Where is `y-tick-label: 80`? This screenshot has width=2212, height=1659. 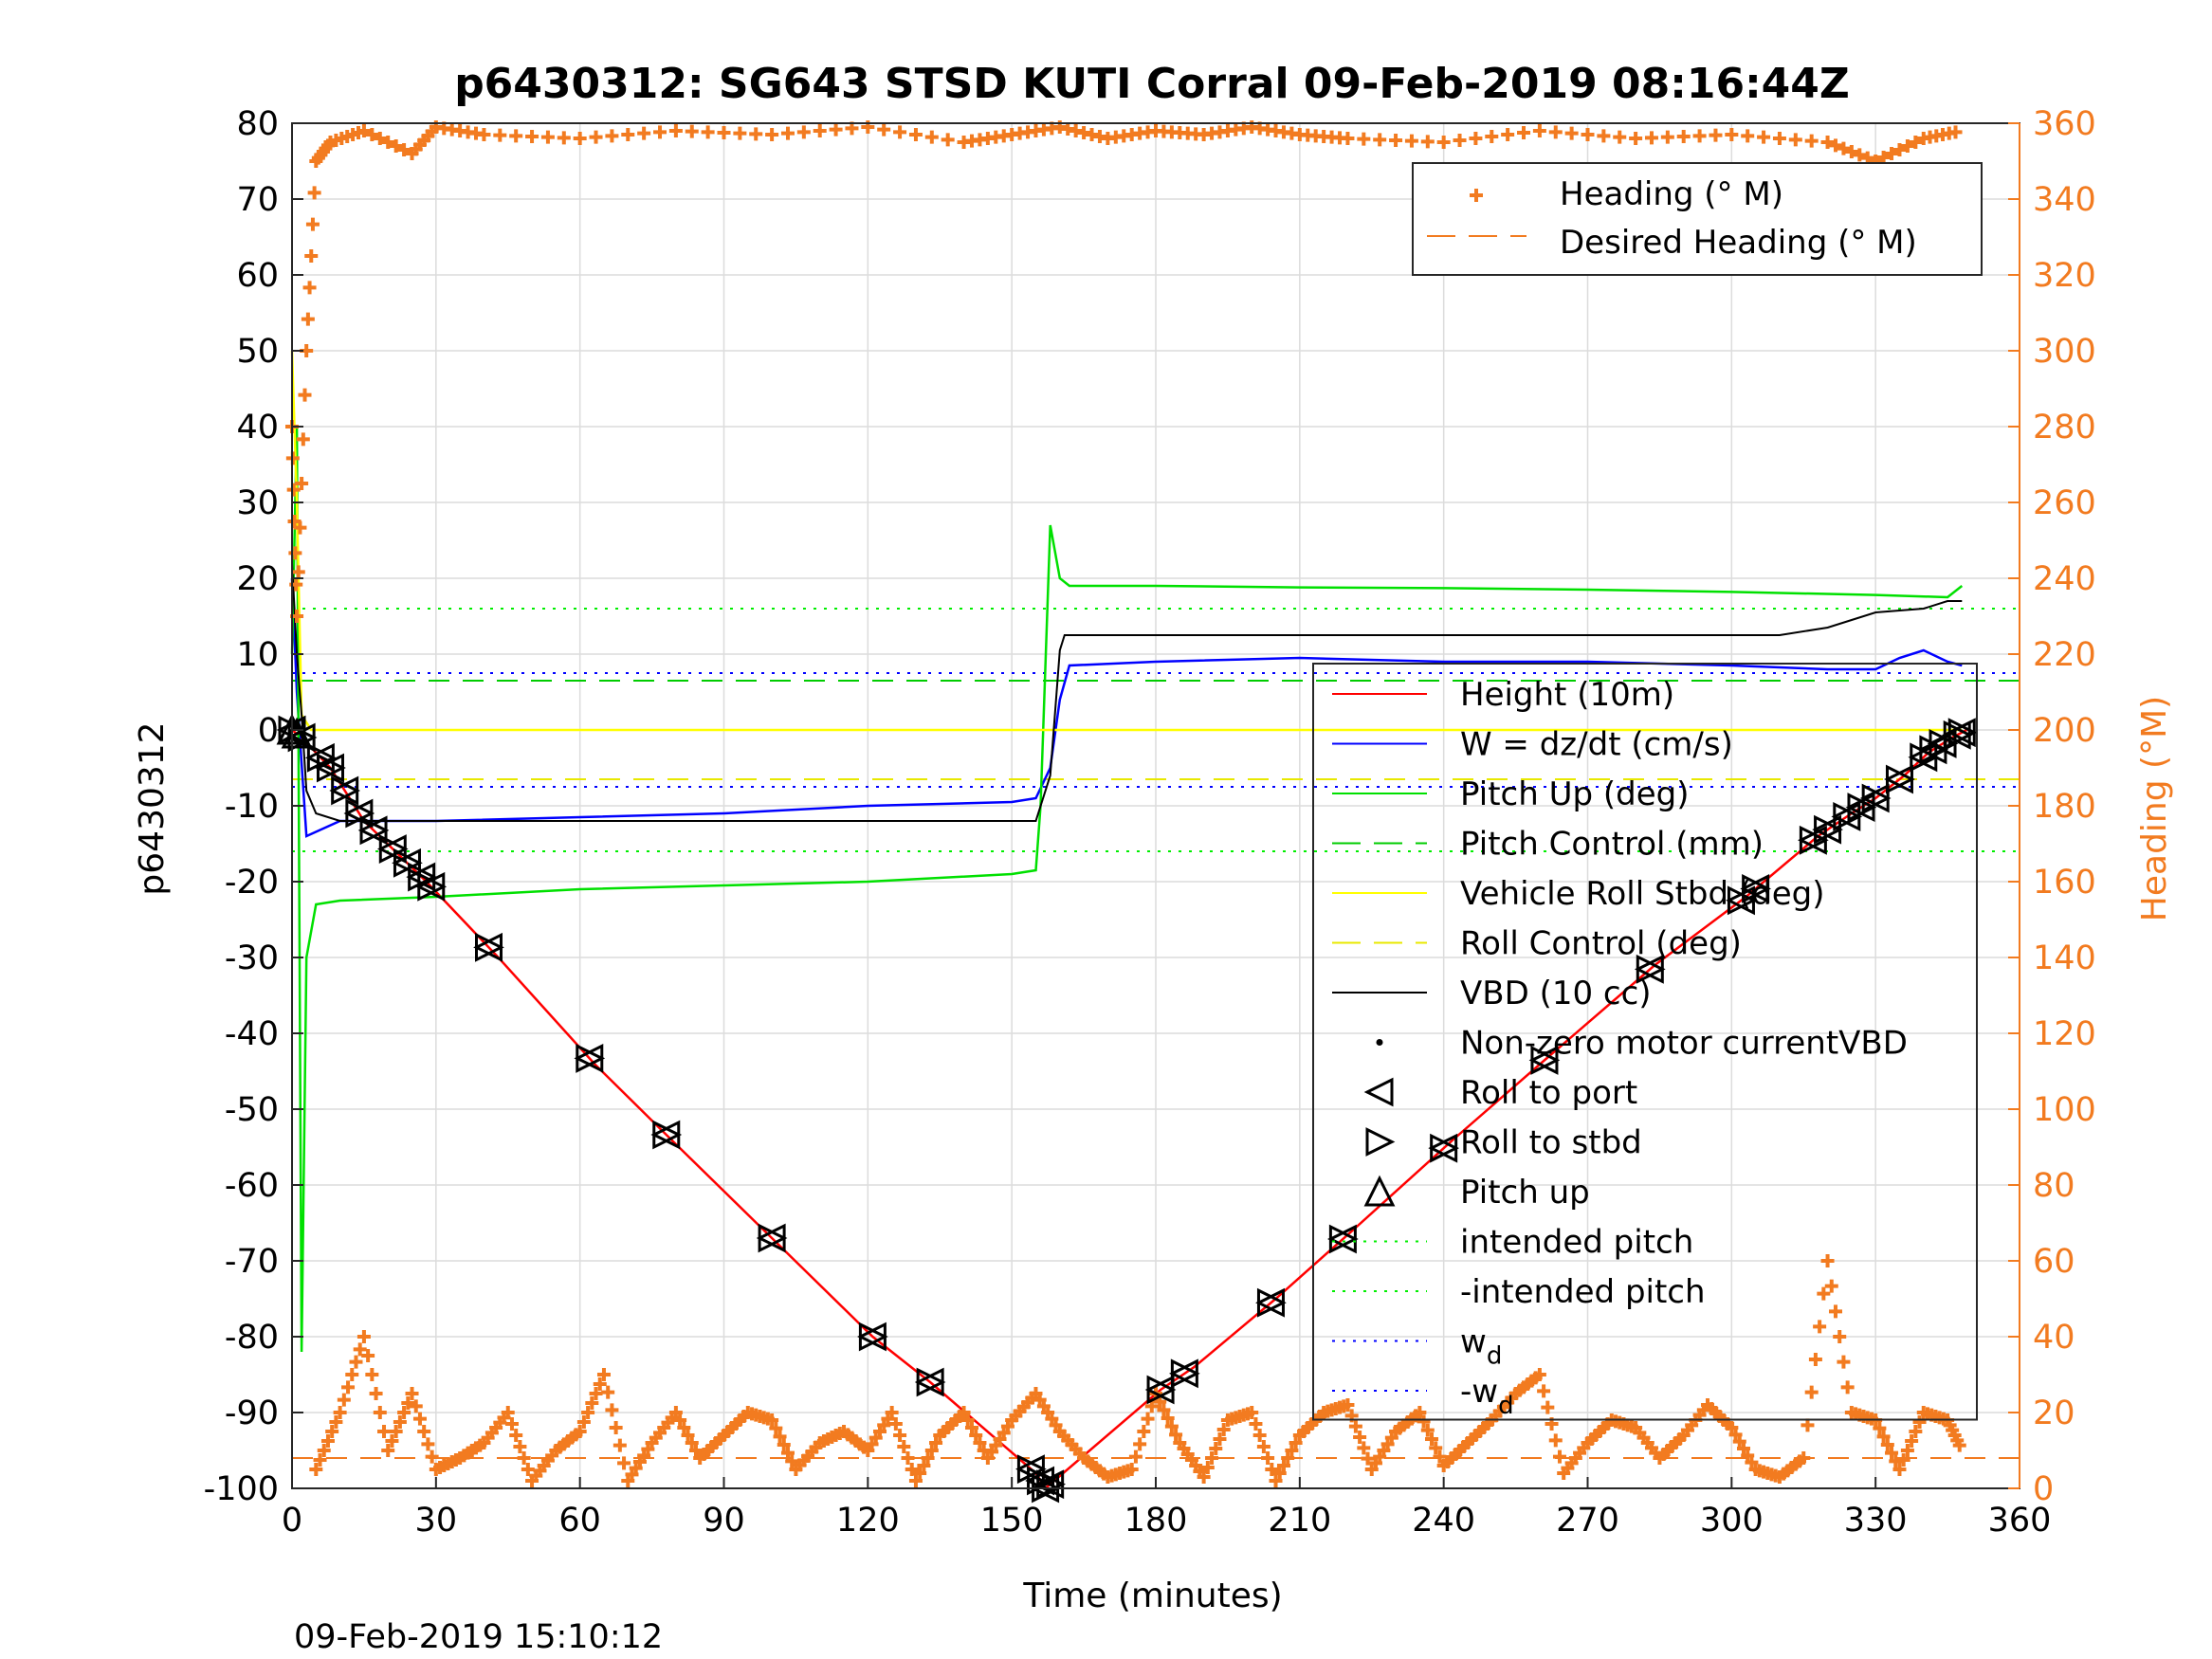 y-tick-label: 80 is located at coordinates (257, 124).